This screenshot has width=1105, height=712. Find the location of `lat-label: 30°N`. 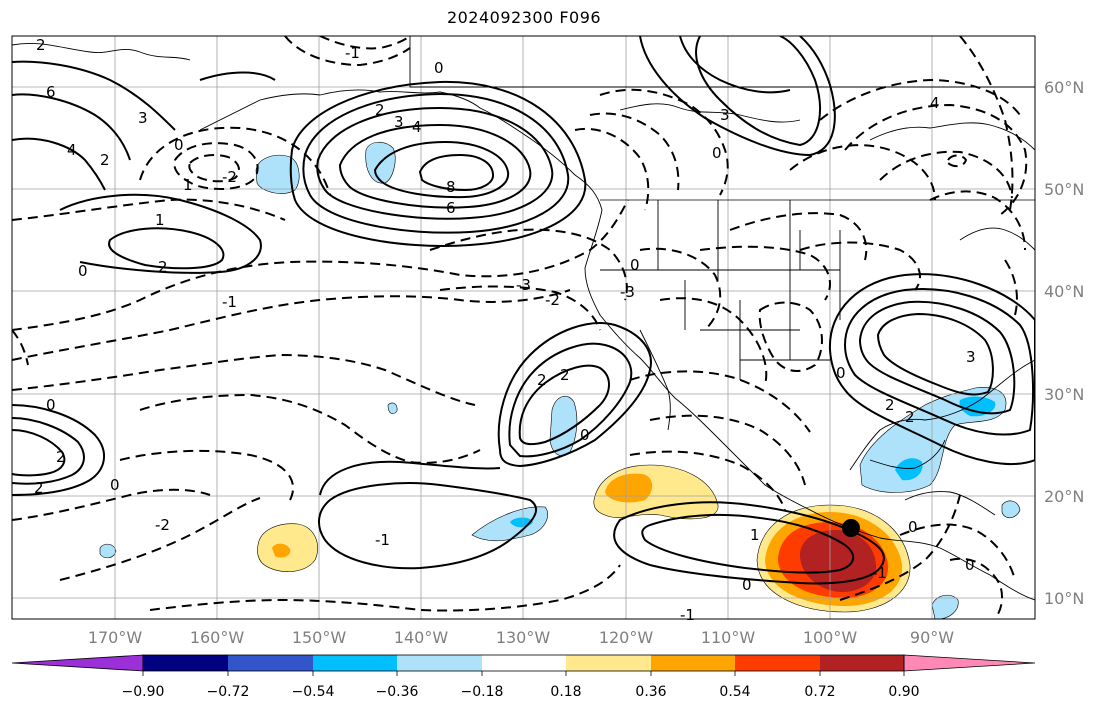

lat-label: 30°N is located at coordinates (1064, 394).